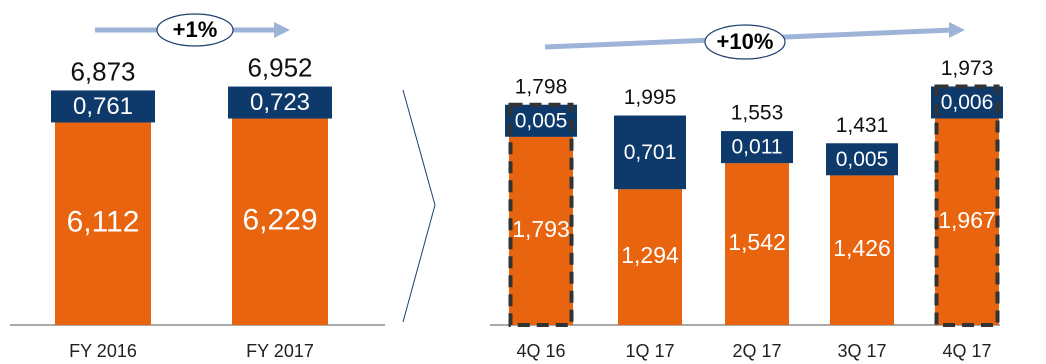 The height and width of the screenshot is (364, 1046). I want to click on value-label: 0,761, so click(103, 106).